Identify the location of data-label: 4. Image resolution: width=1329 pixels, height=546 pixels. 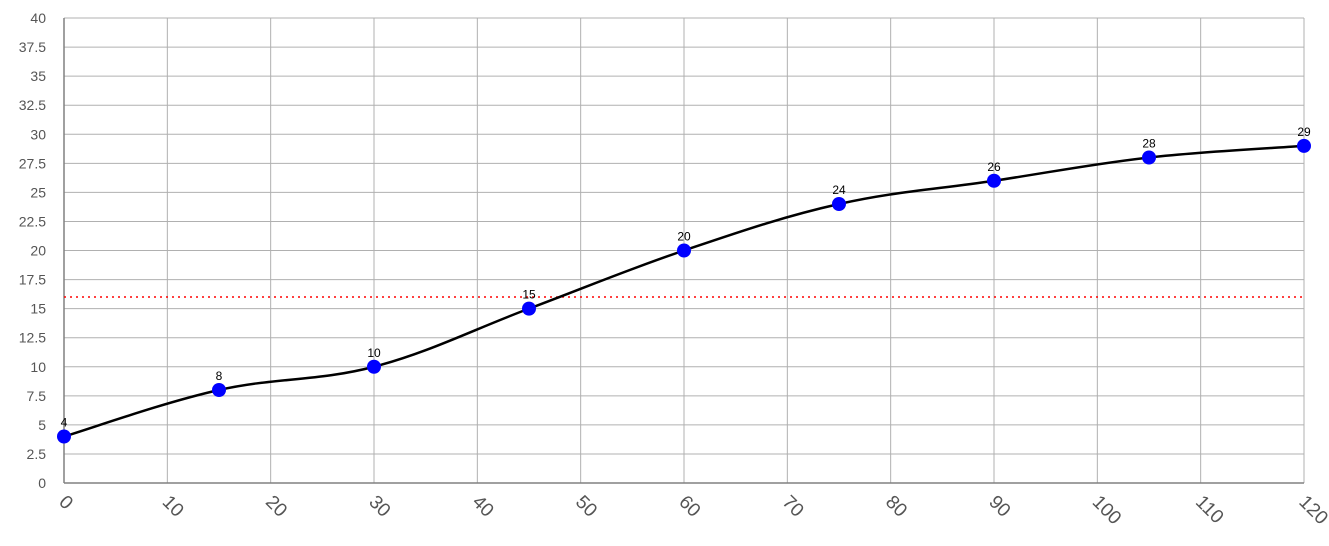
(64, 423).